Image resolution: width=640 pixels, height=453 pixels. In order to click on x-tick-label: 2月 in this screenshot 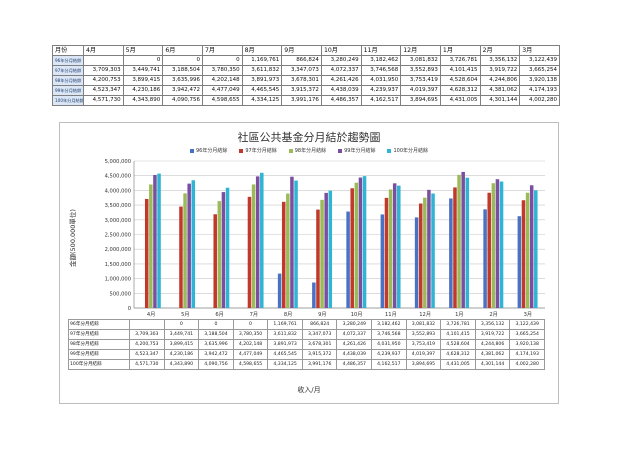, I will do `click(493, 314)`.